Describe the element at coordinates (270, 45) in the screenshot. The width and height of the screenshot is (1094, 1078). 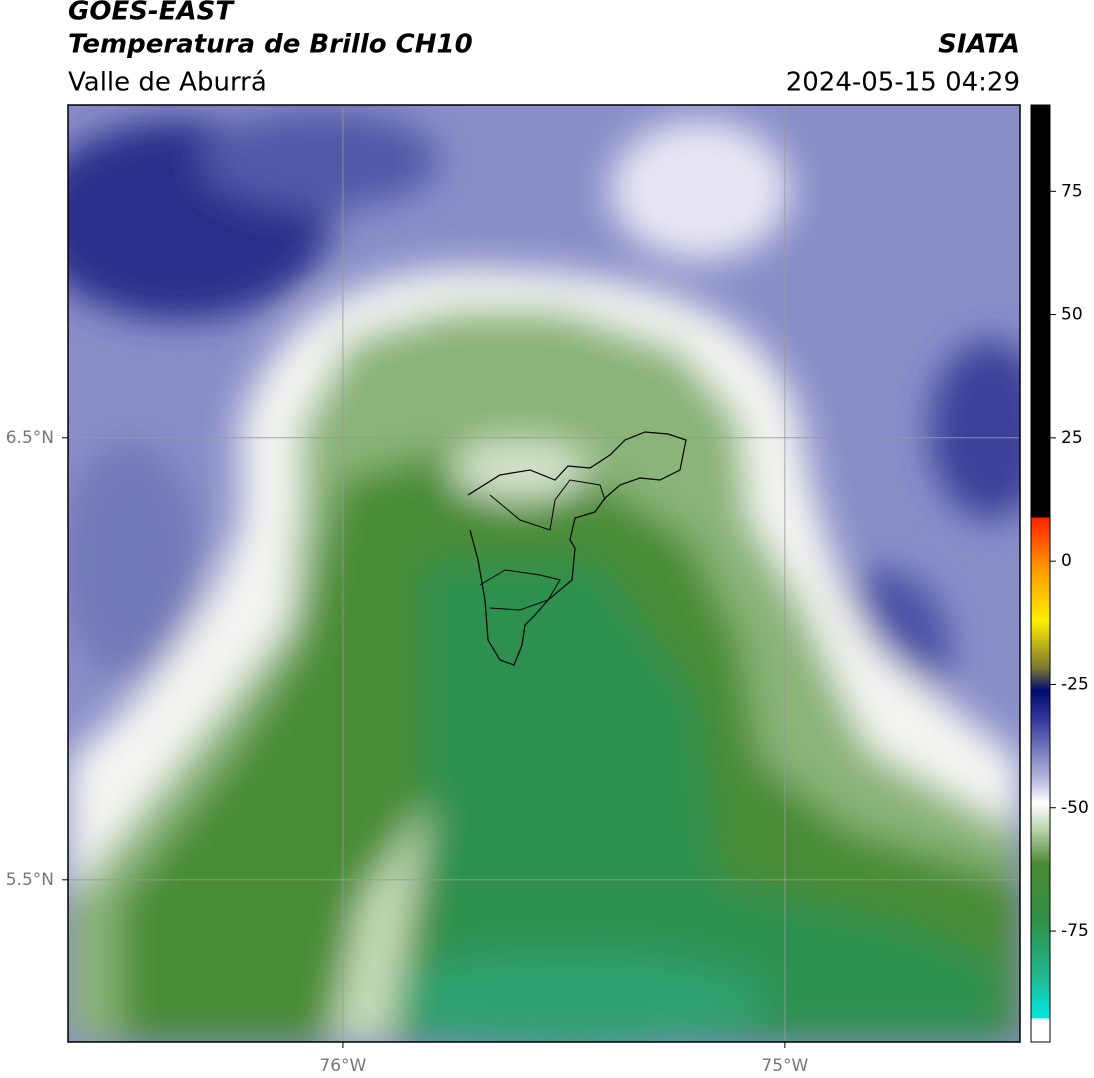
I see `subtitle: Temperatura de Brillo CH10` at that location.